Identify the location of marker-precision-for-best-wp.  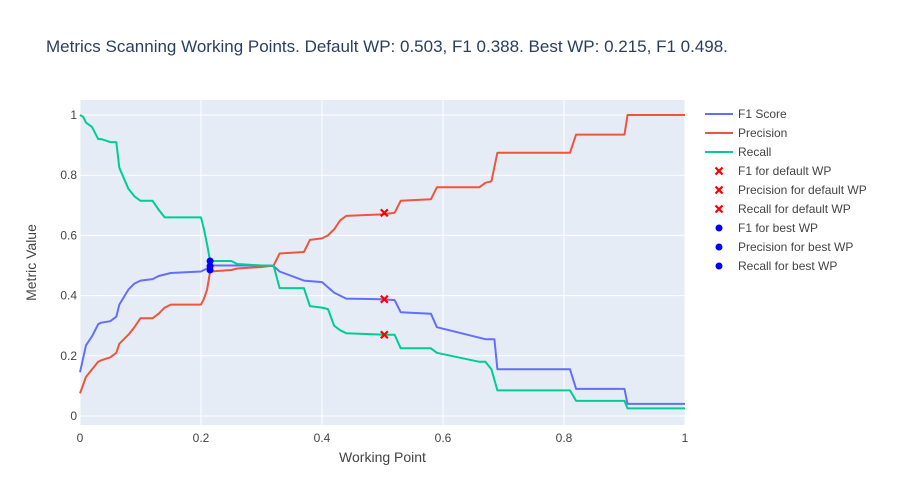
(210, 270).